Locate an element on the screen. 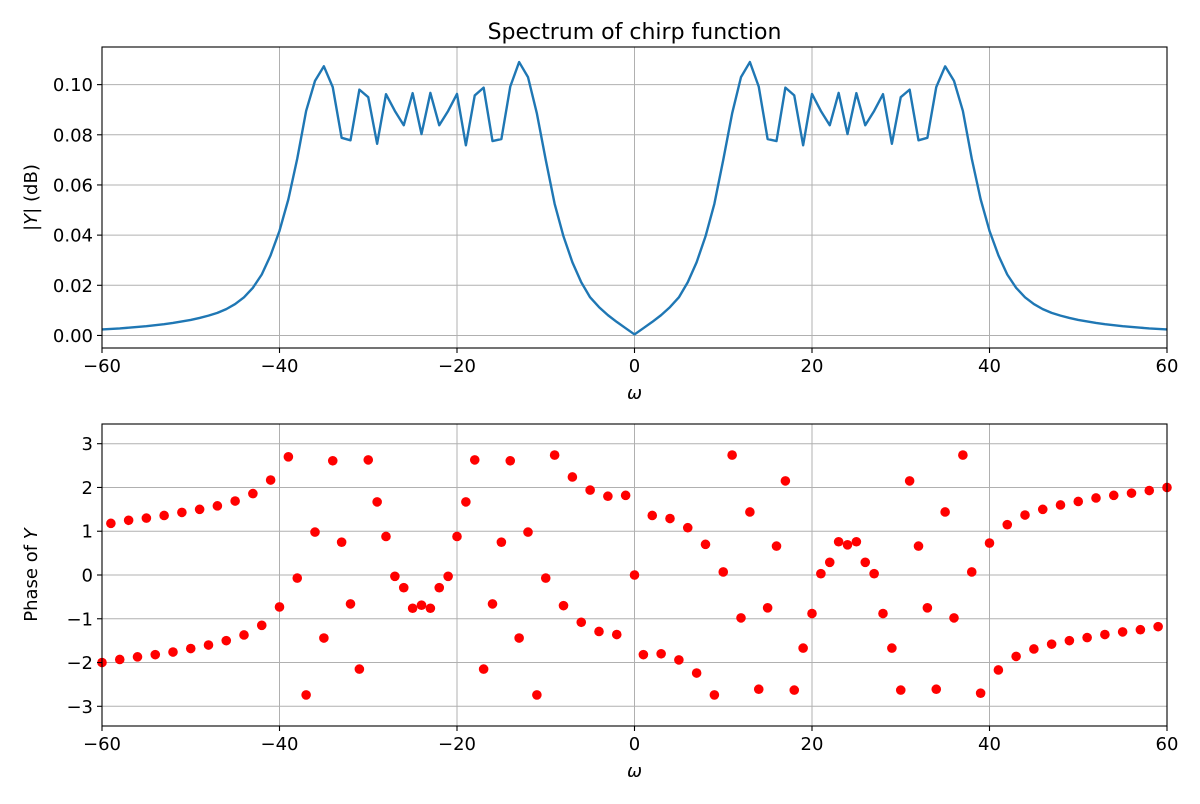 This screenshot has height=804, width=1200. y-axis-label: |Y| (dB) is located at coordinates (31, 197).